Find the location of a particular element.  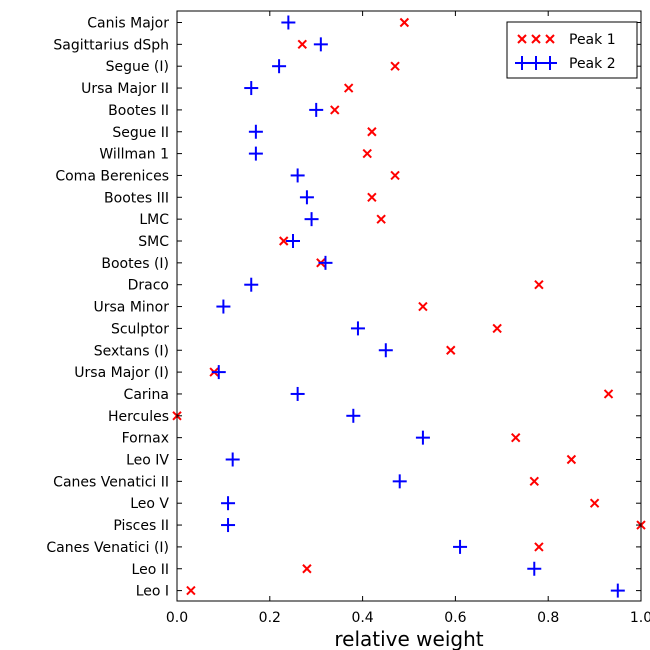

y-tick-label: SMC is located at coordinates (153, 242).